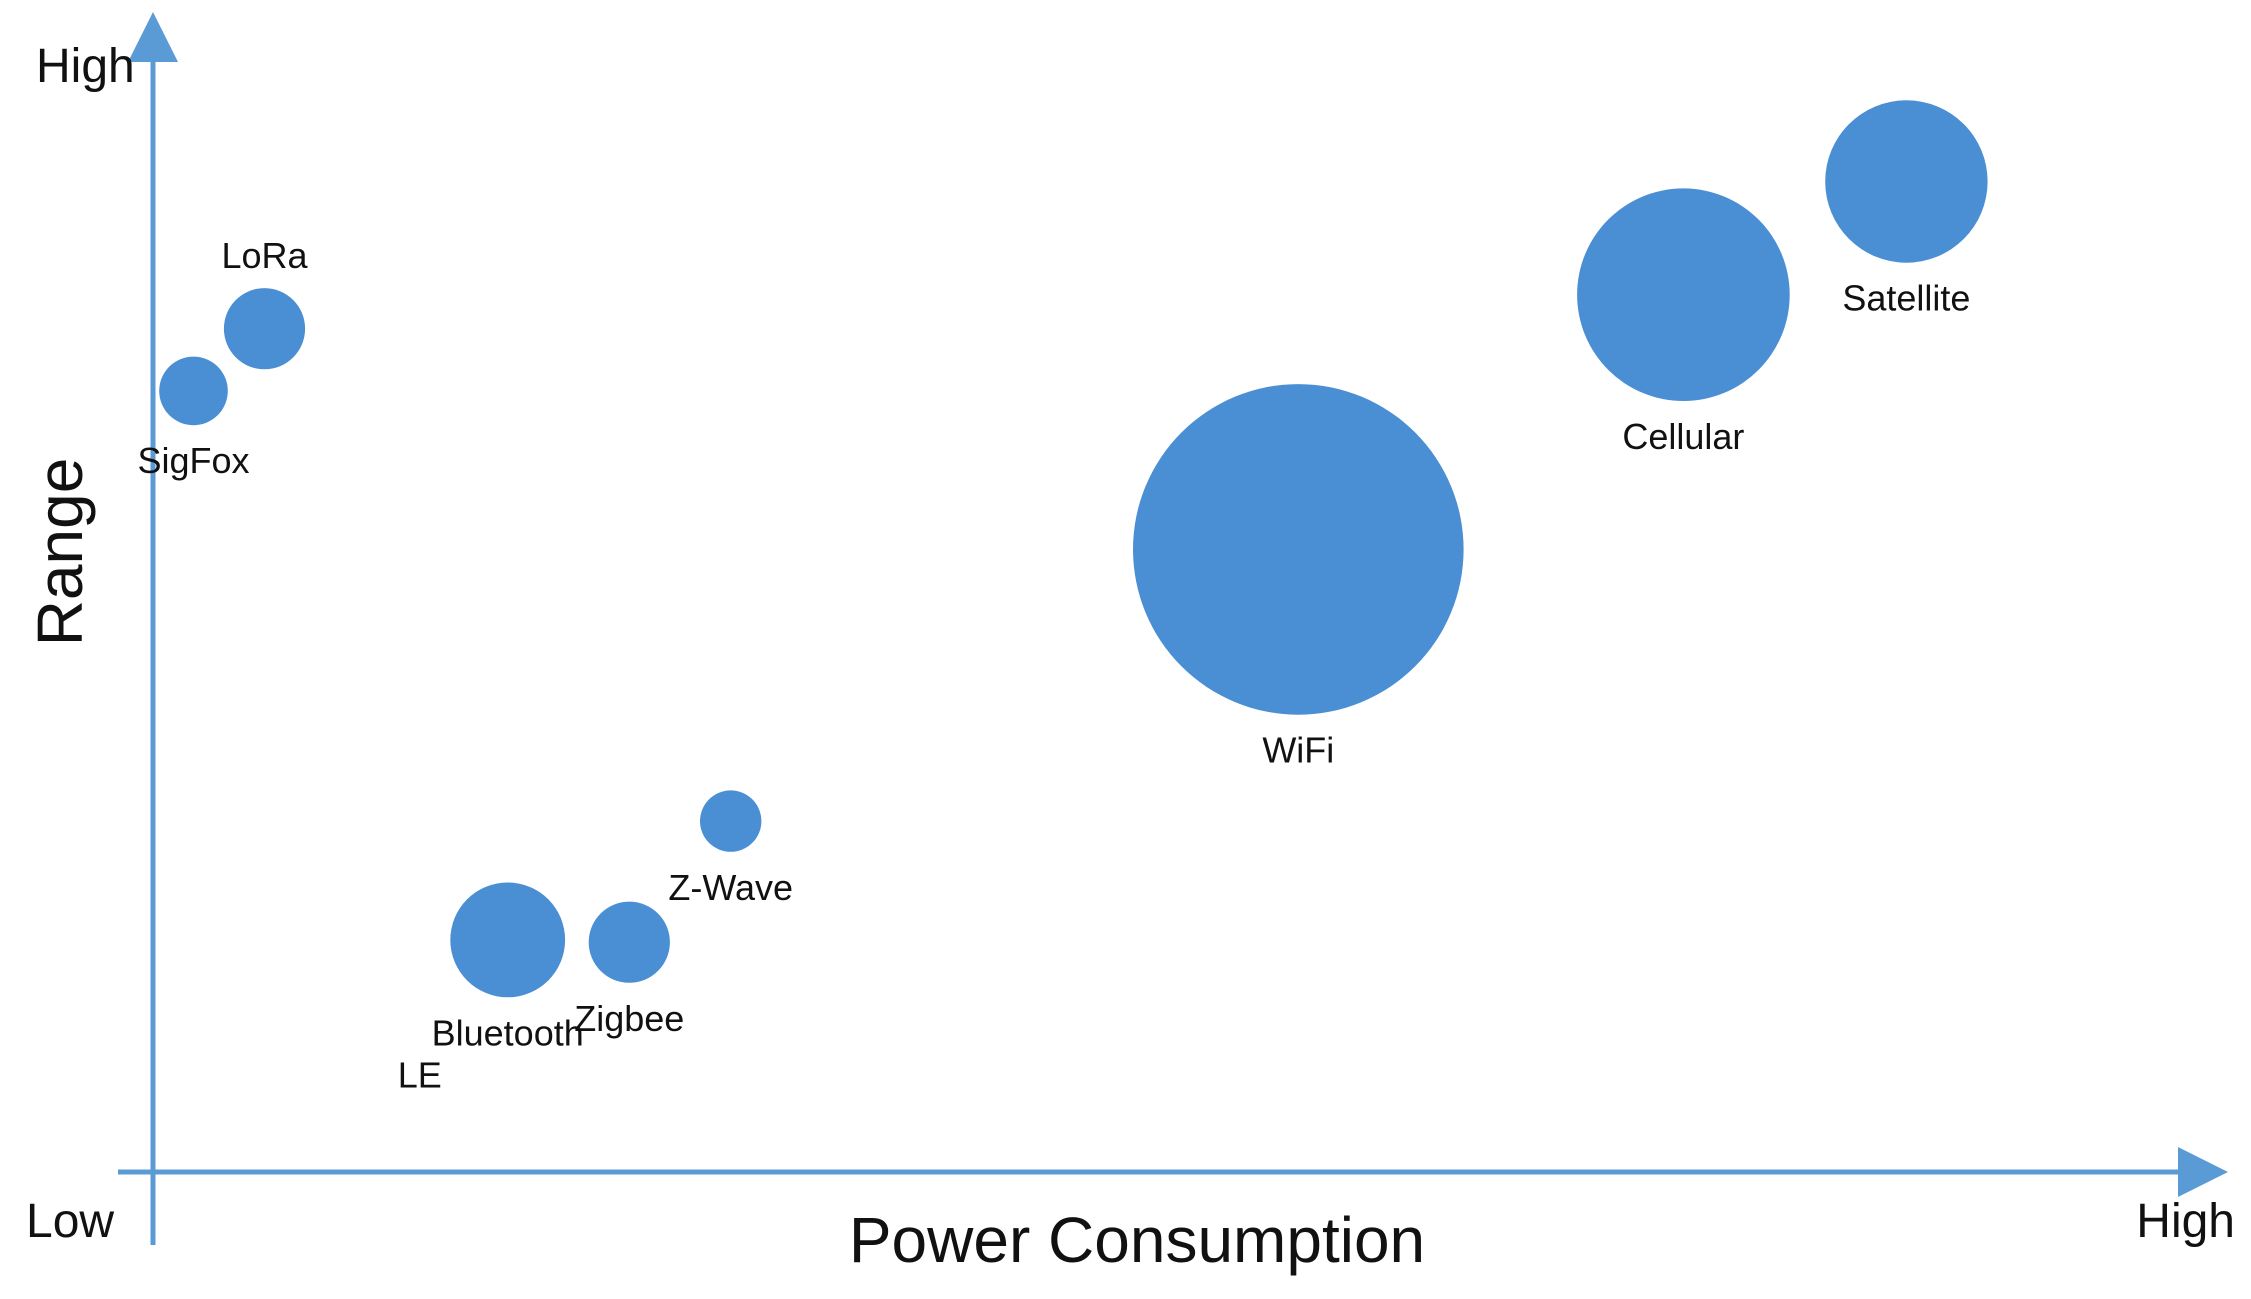 The width and height of the screenshot is (2251, 1299). I want to click on bubble-label-satellite: Satellite, so click(1906, 298).